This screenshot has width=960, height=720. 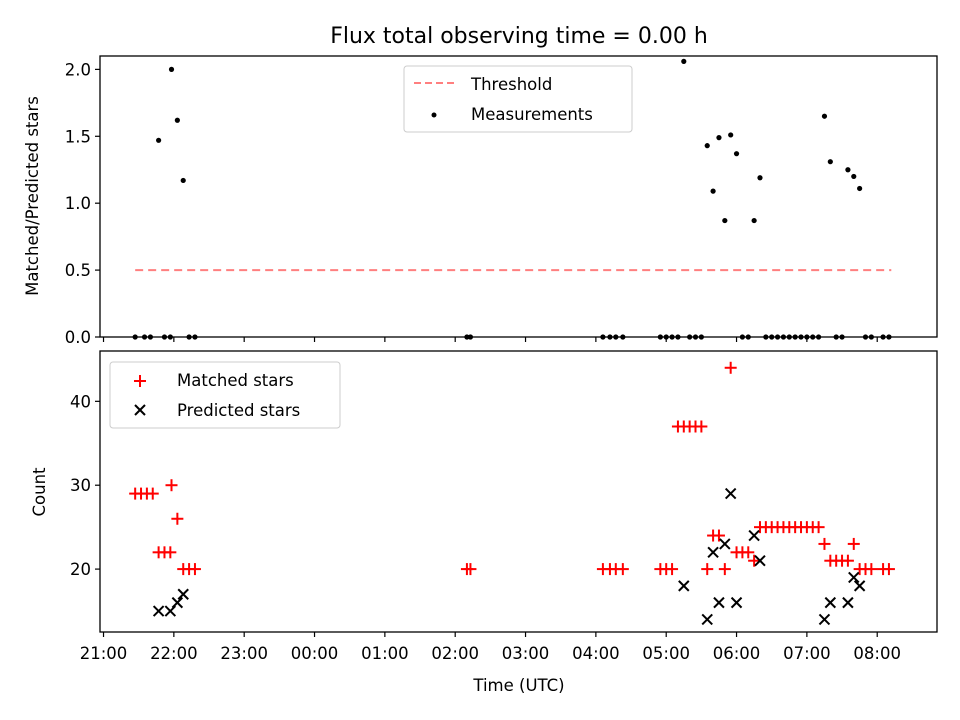 I want to click on x-tick-label: 21:00, so click(x=104, y=653).